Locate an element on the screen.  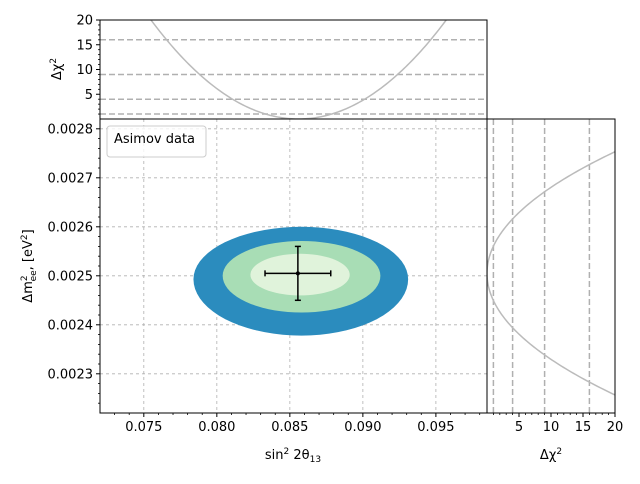
x-tick-label-4: 0.095 is located at coordinates (435, 427).